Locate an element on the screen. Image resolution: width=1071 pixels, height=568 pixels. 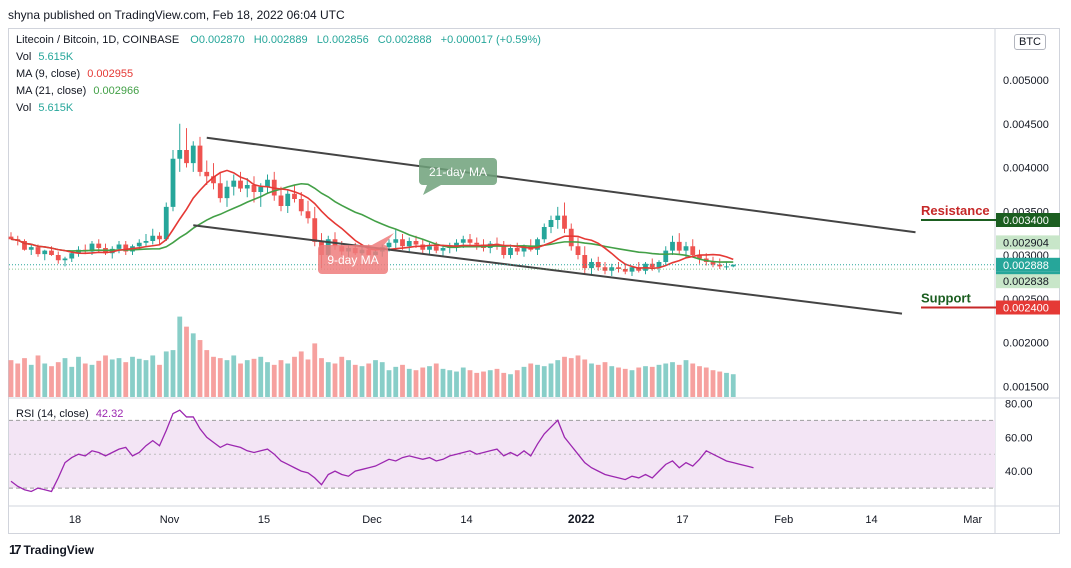
legend-vol2-row: Vol 5.615K is located at coordinates (44, 108).